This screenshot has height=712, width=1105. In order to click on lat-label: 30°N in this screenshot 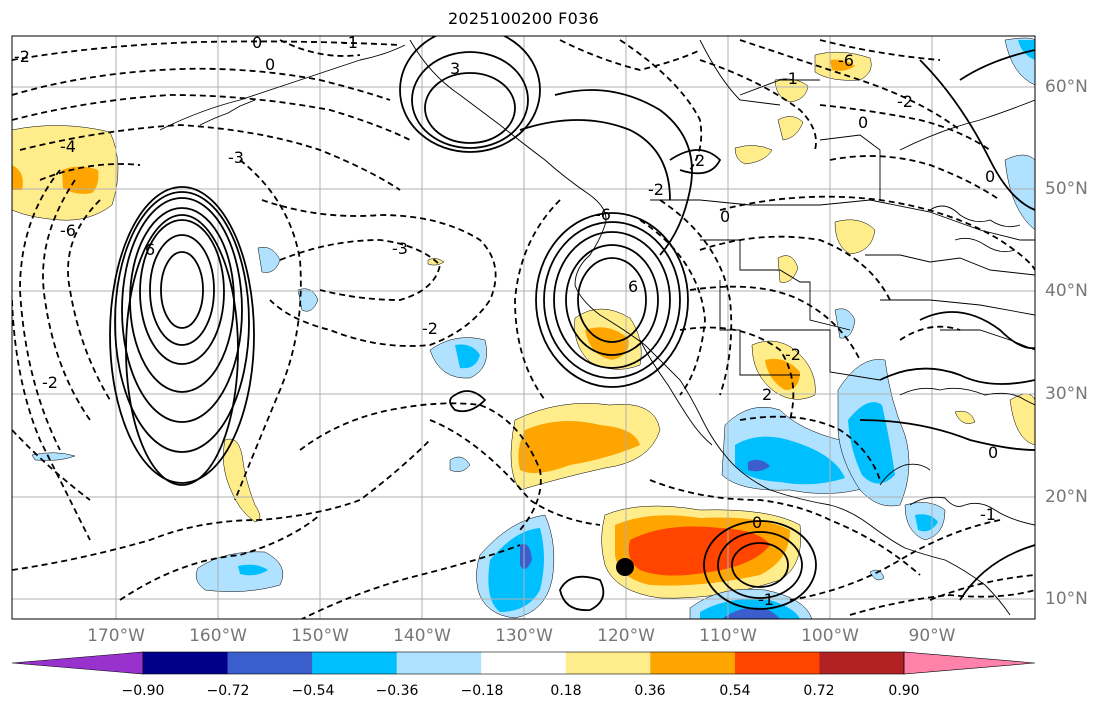, I will do `click(1066, 394)`.